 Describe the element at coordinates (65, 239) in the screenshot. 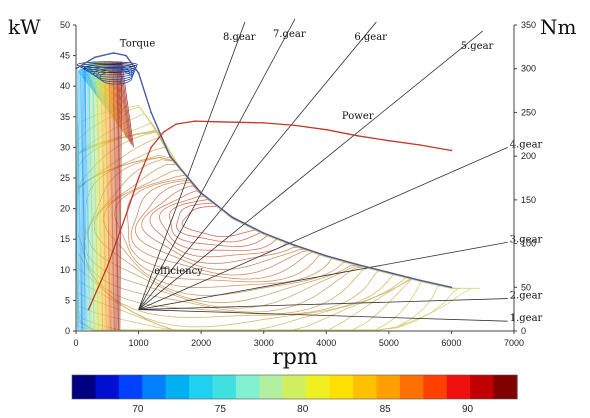

I see `left-tick-label: 15` at that location.